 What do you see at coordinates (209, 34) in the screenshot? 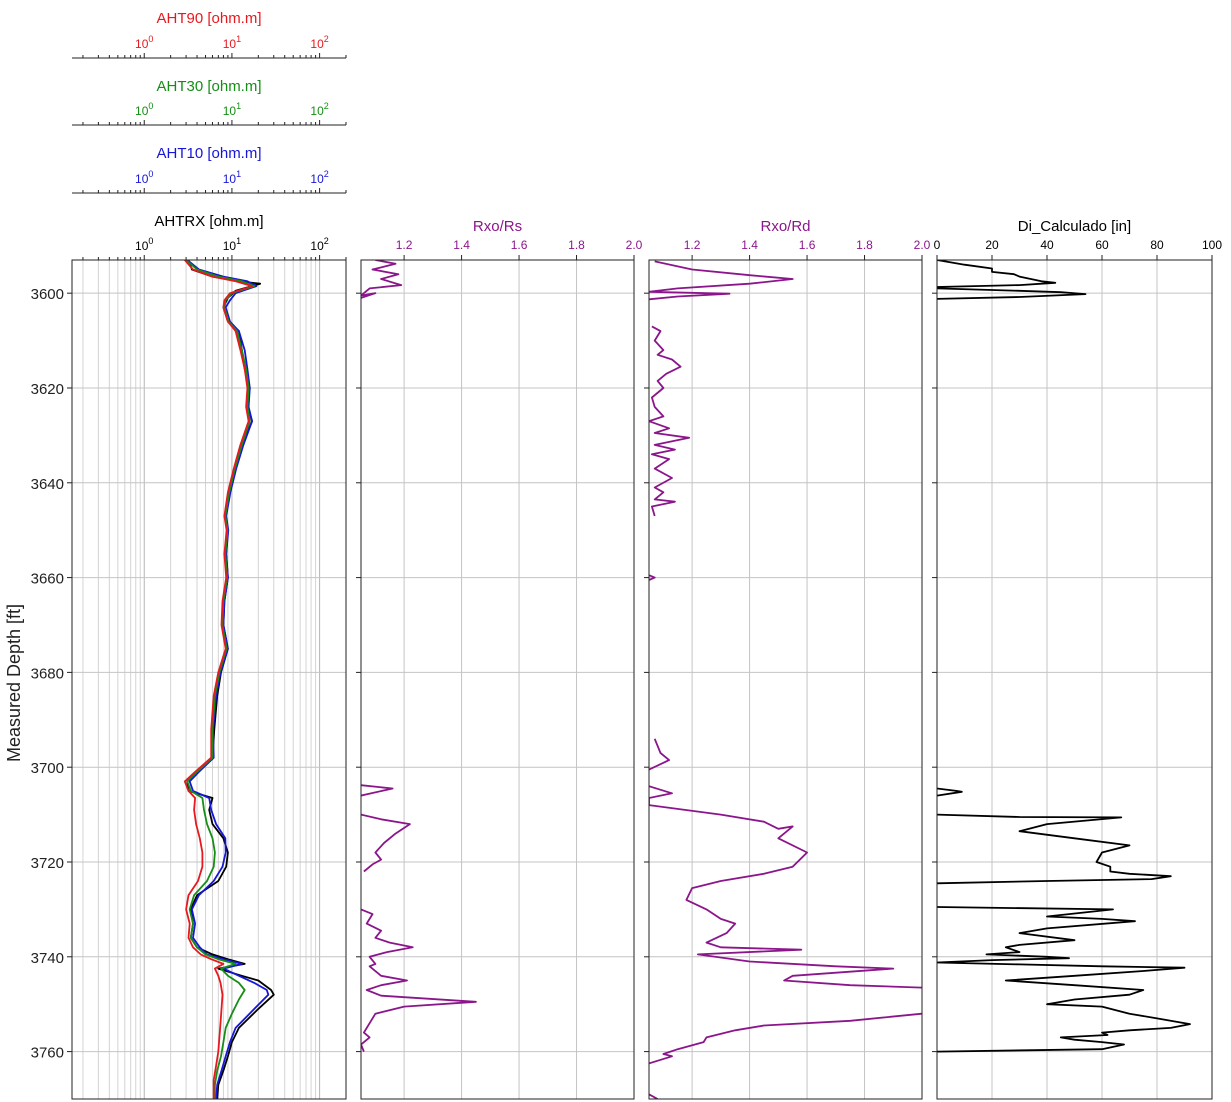
I see `scale-header-aht90: 10⁰ 10¹ 10² AHT90 [ohm.m]` at bounding box center [209, 34].